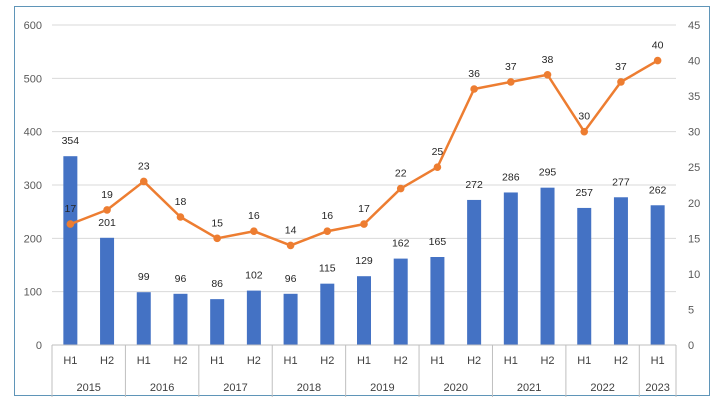 The width and height of the screenshot is (720, 402). What do you see at coordinates (438, 152) in the screenshot?
I see `line-value-label: 25` at bounding box center [438, 152].